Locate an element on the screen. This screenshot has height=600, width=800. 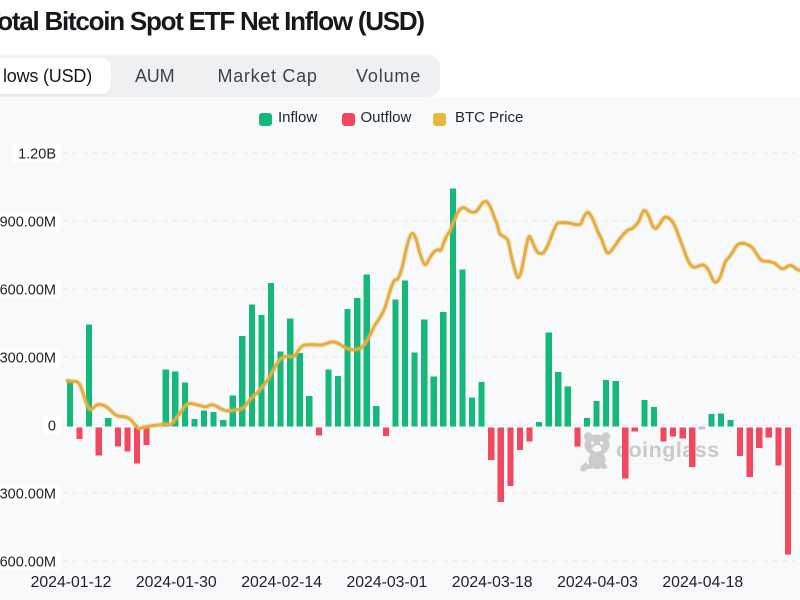
svg-text: 2024-04-03 is located at coordinates (597, 582).